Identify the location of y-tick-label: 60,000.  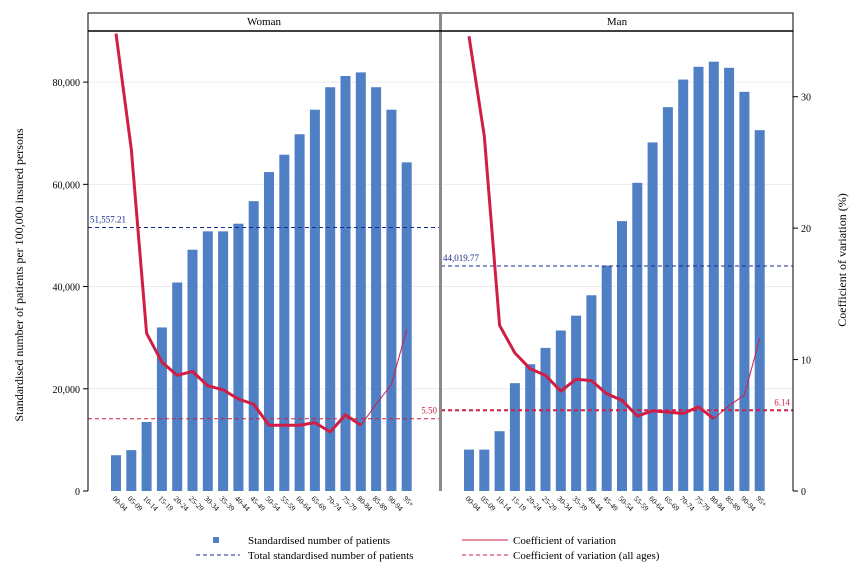
(67, 185).